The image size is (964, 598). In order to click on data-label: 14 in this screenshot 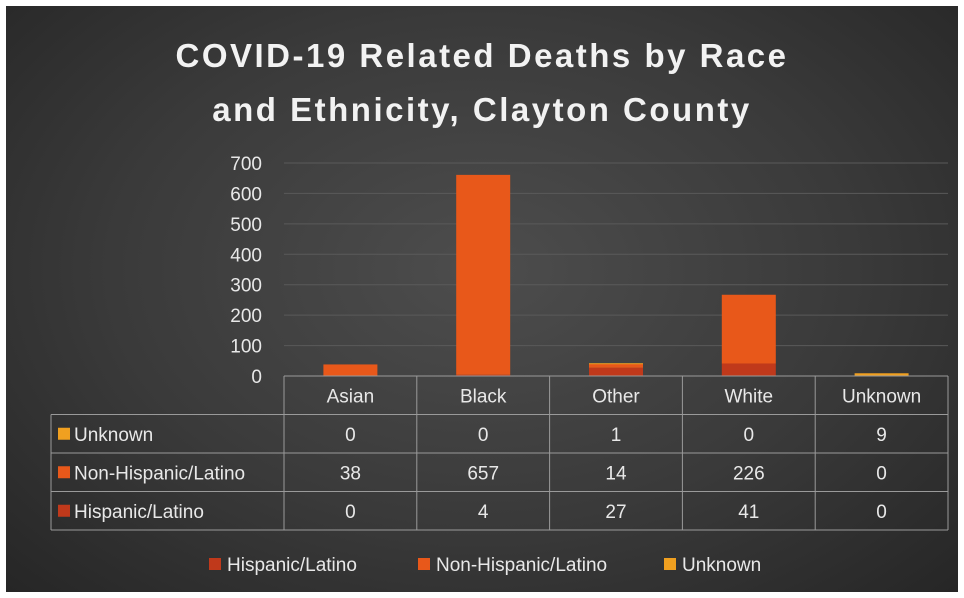, I will do `click(616, 473)`.